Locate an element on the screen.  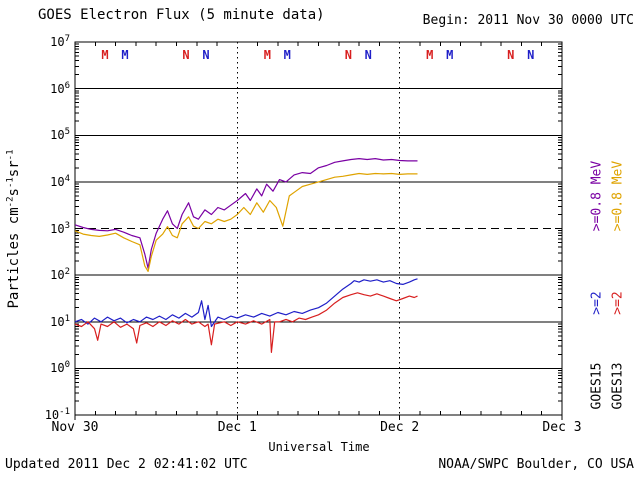
y-tick-label: 10² is located at coordinates (60, 275).